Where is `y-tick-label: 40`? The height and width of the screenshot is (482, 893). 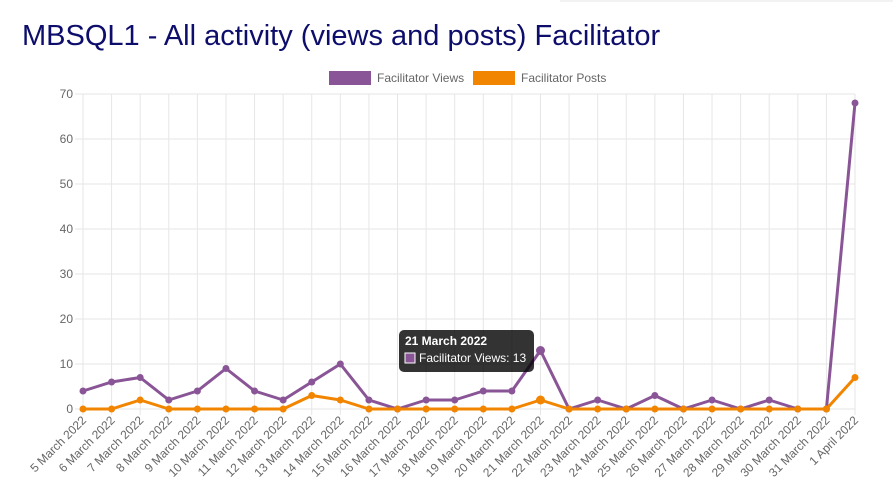
y-tick-label: 40 is located at coordinates (67, 229).